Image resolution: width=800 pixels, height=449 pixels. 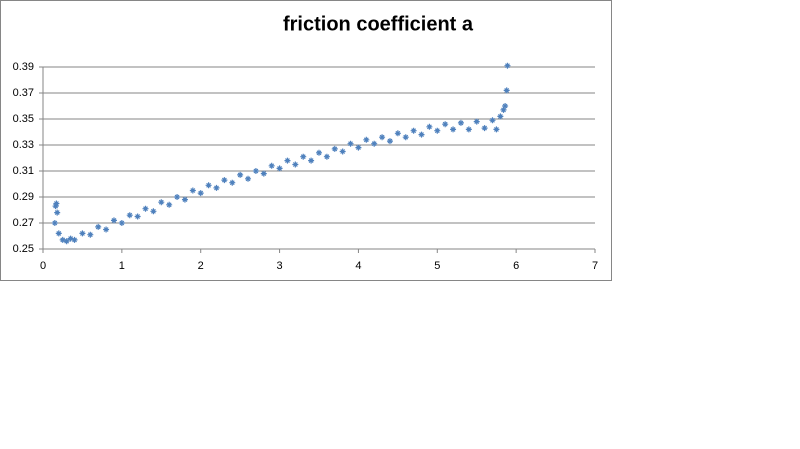 What do you see at coordinates (122, 266) in the screenshot?
I see `x-tick-label: 1` at bounding box center [122, 266].